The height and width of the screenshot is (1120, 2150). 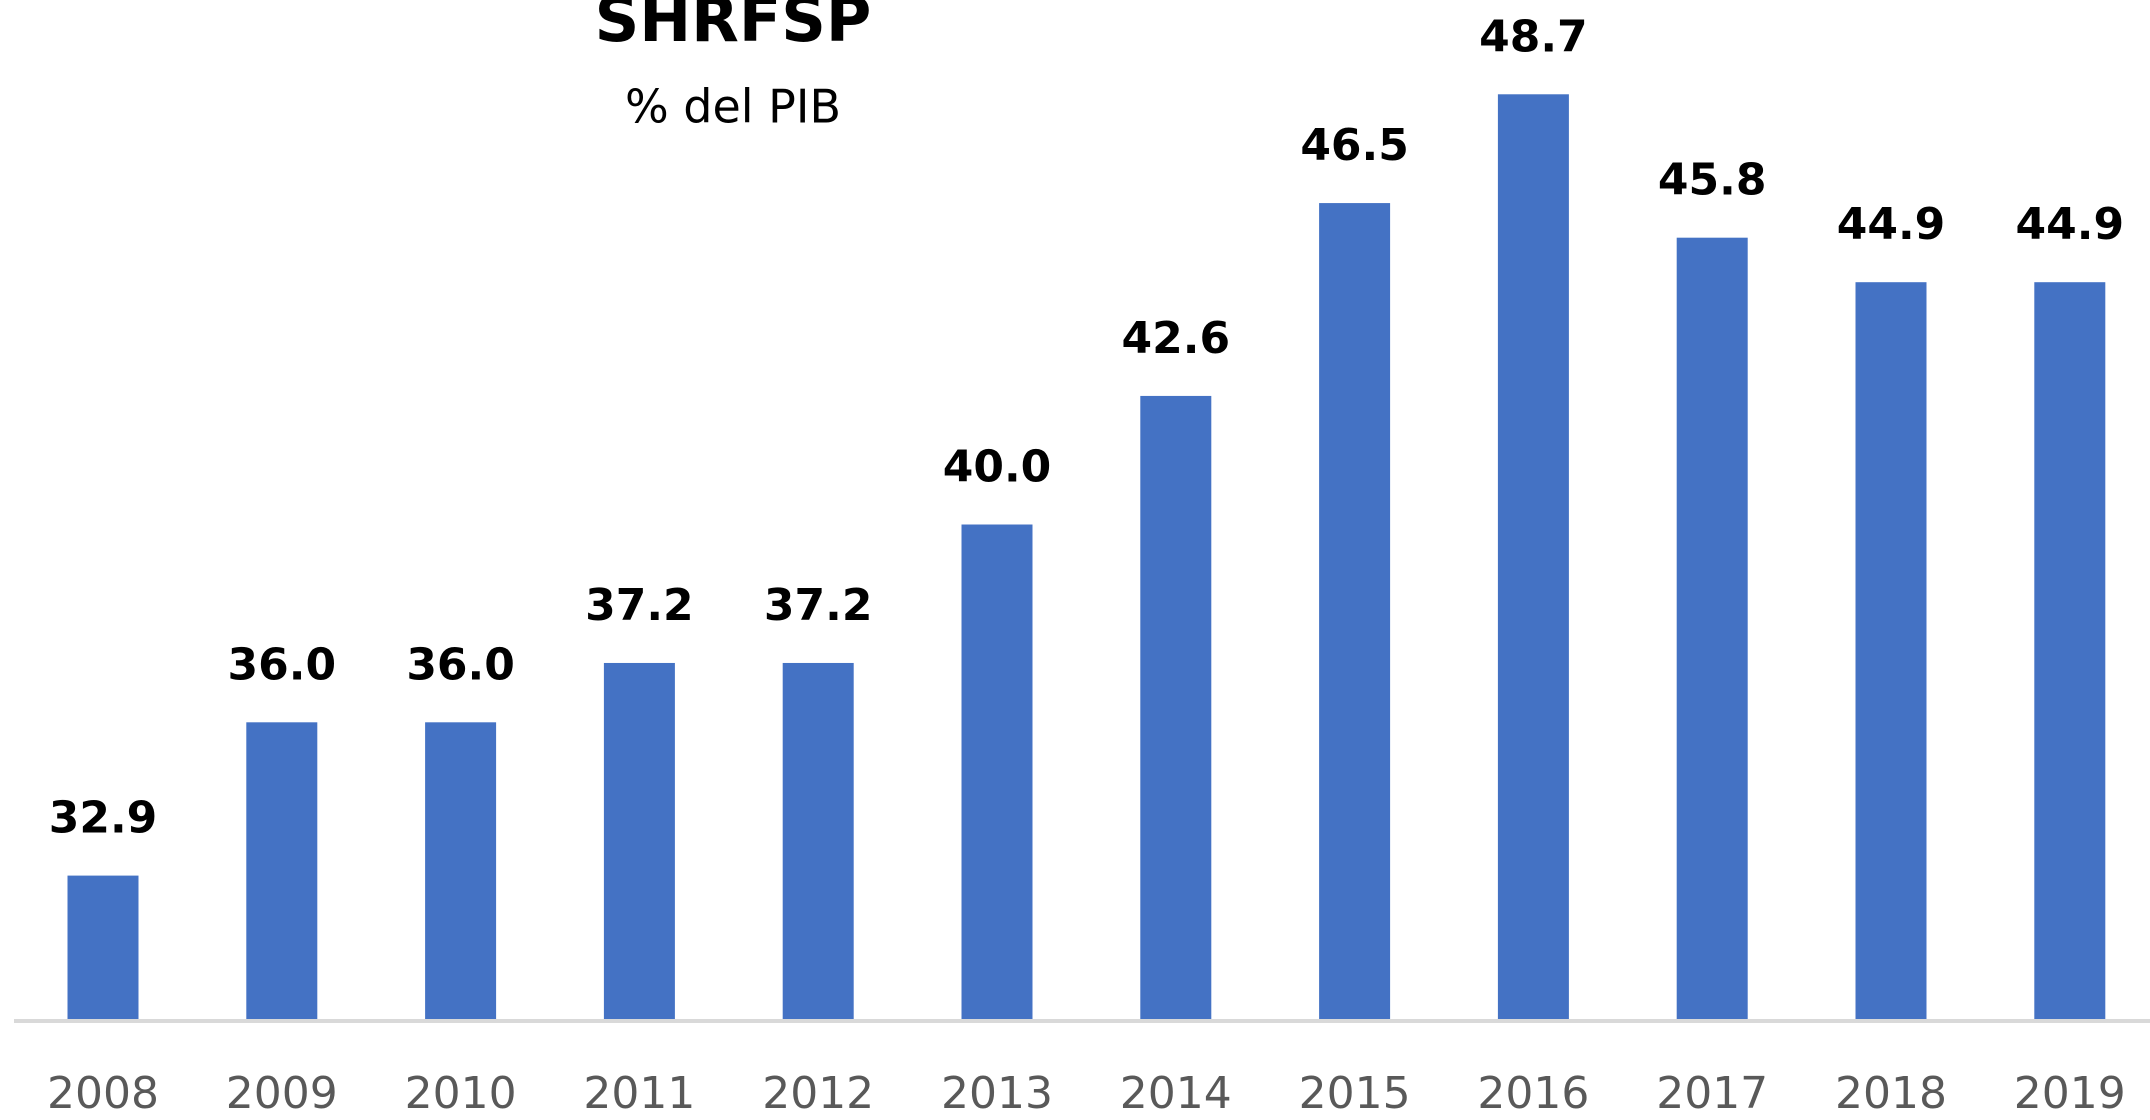 What do you see at coordinates (1533, 1093) in the screenshot?
I see `x-tick-label: 2016` at bounding box center [1533, 1093].